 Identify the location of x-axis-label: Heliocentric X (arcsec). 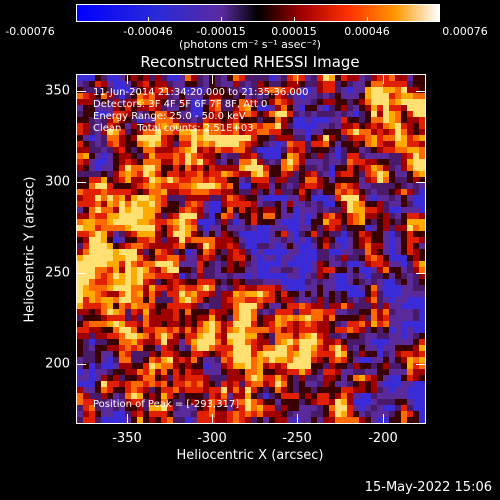
(250, 455).